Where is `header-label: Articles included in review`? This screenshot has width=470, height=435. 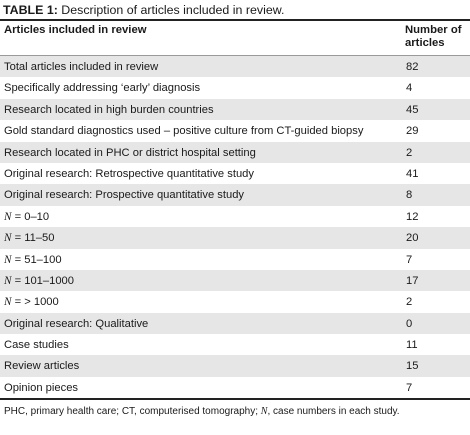
header-label: Articles included in review is located at coordinates (75, 30).